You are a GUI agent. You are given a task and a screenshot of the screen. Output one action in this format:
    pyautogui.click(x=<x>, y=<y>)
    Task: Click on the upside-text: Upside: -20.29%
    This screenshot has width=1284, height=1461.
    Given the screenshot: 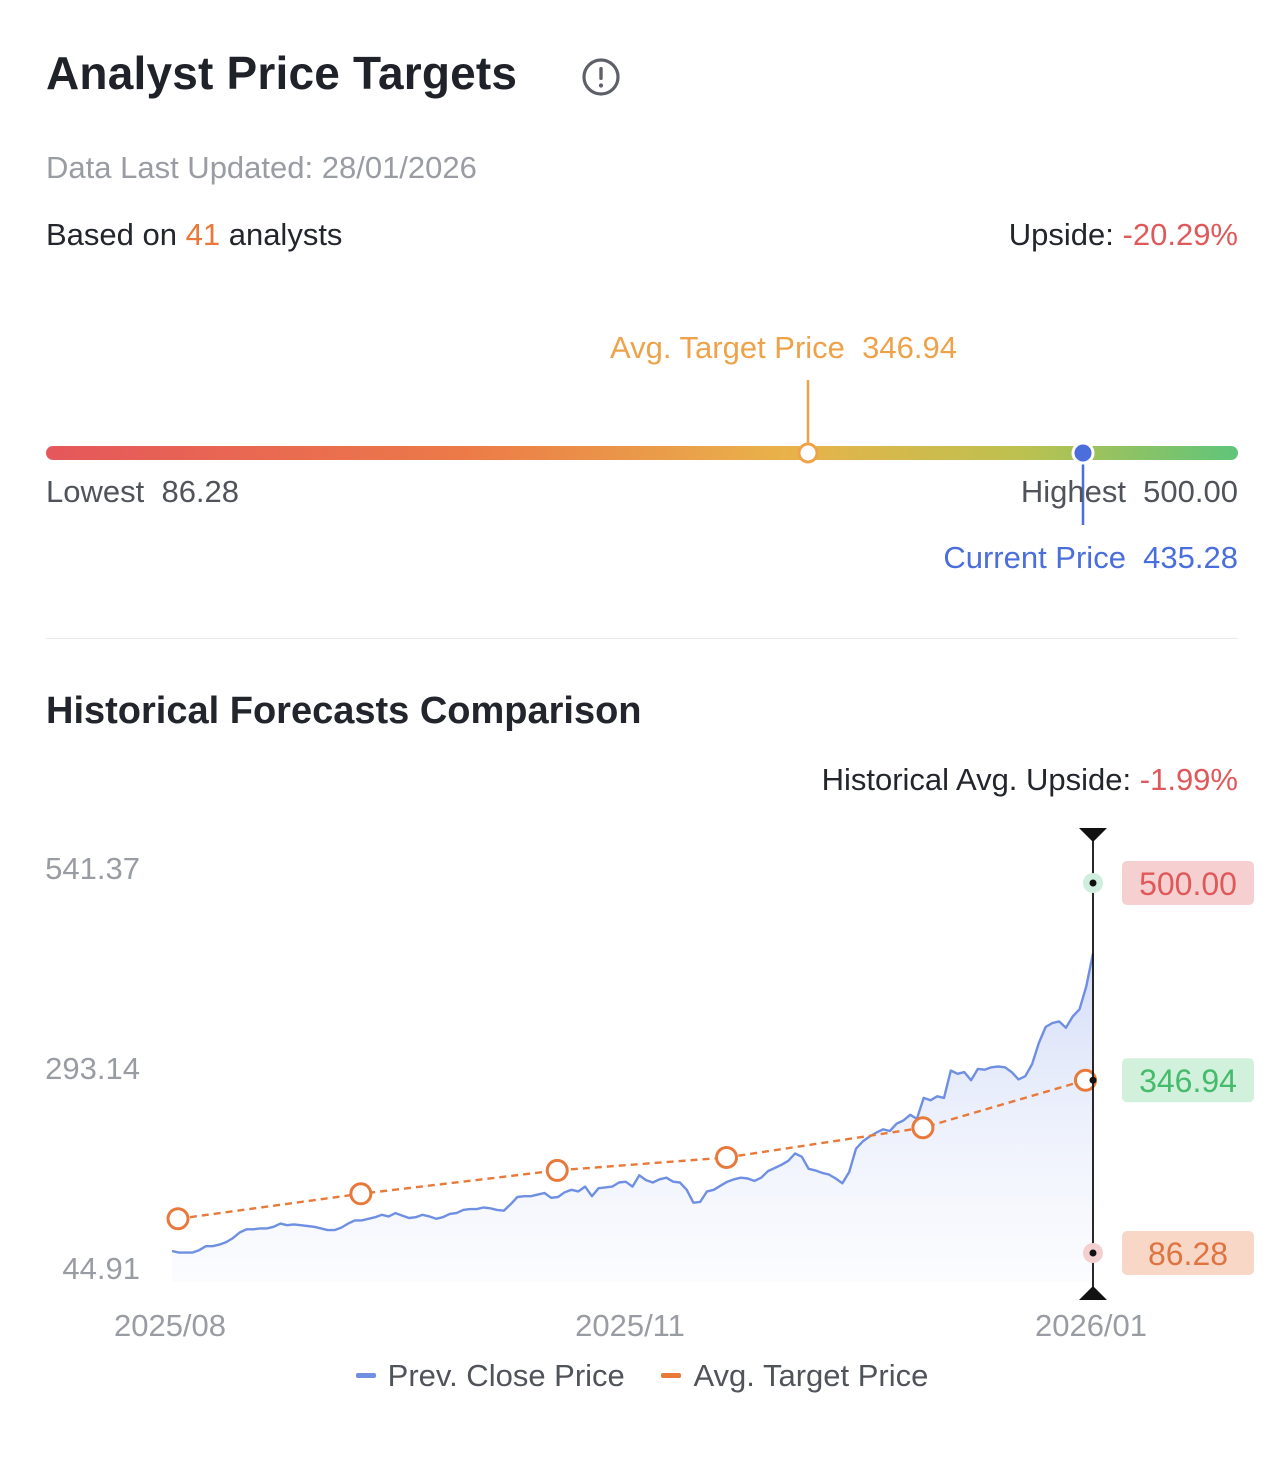 What is the action you would take?
    pyautogui.click(x=1123, y=235)
    